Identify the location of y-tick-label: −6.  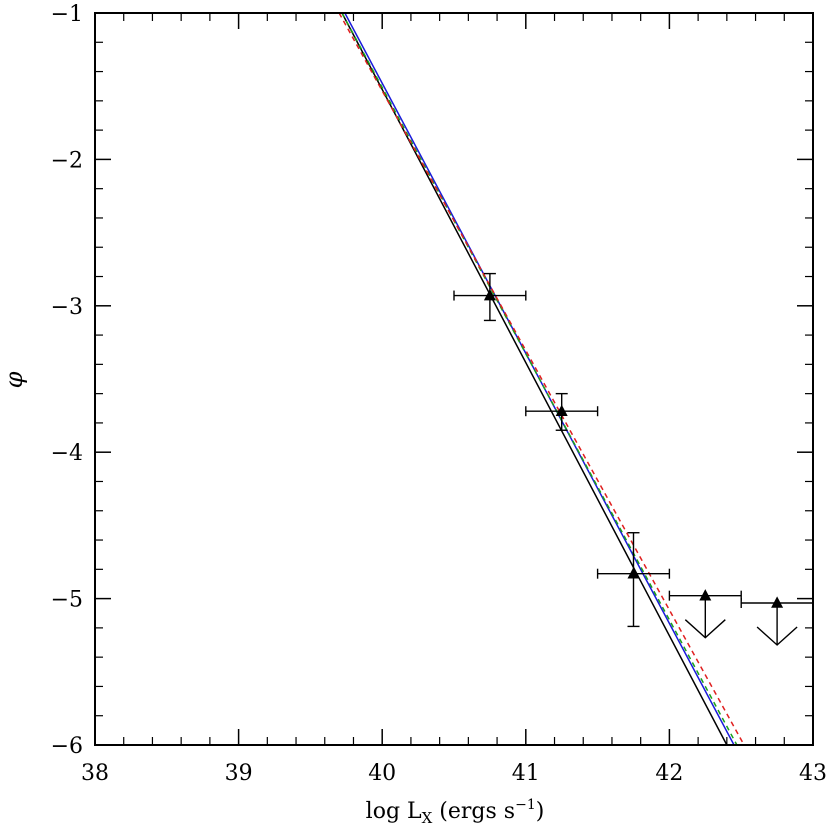
(67, 746).